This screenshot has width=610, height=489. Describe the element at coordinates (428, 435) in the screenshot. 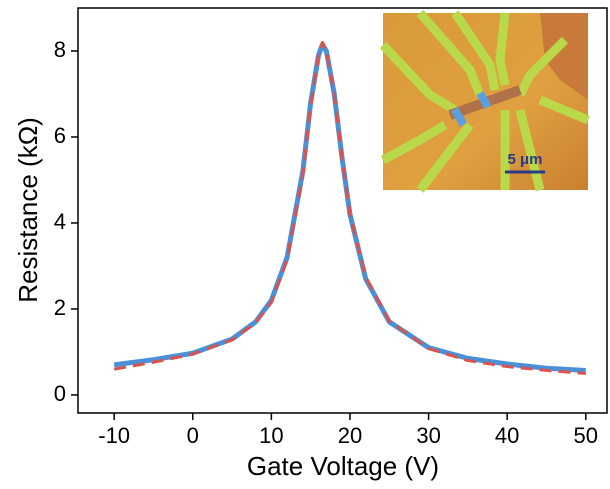

I see `x-tick-label: 30` at that location.